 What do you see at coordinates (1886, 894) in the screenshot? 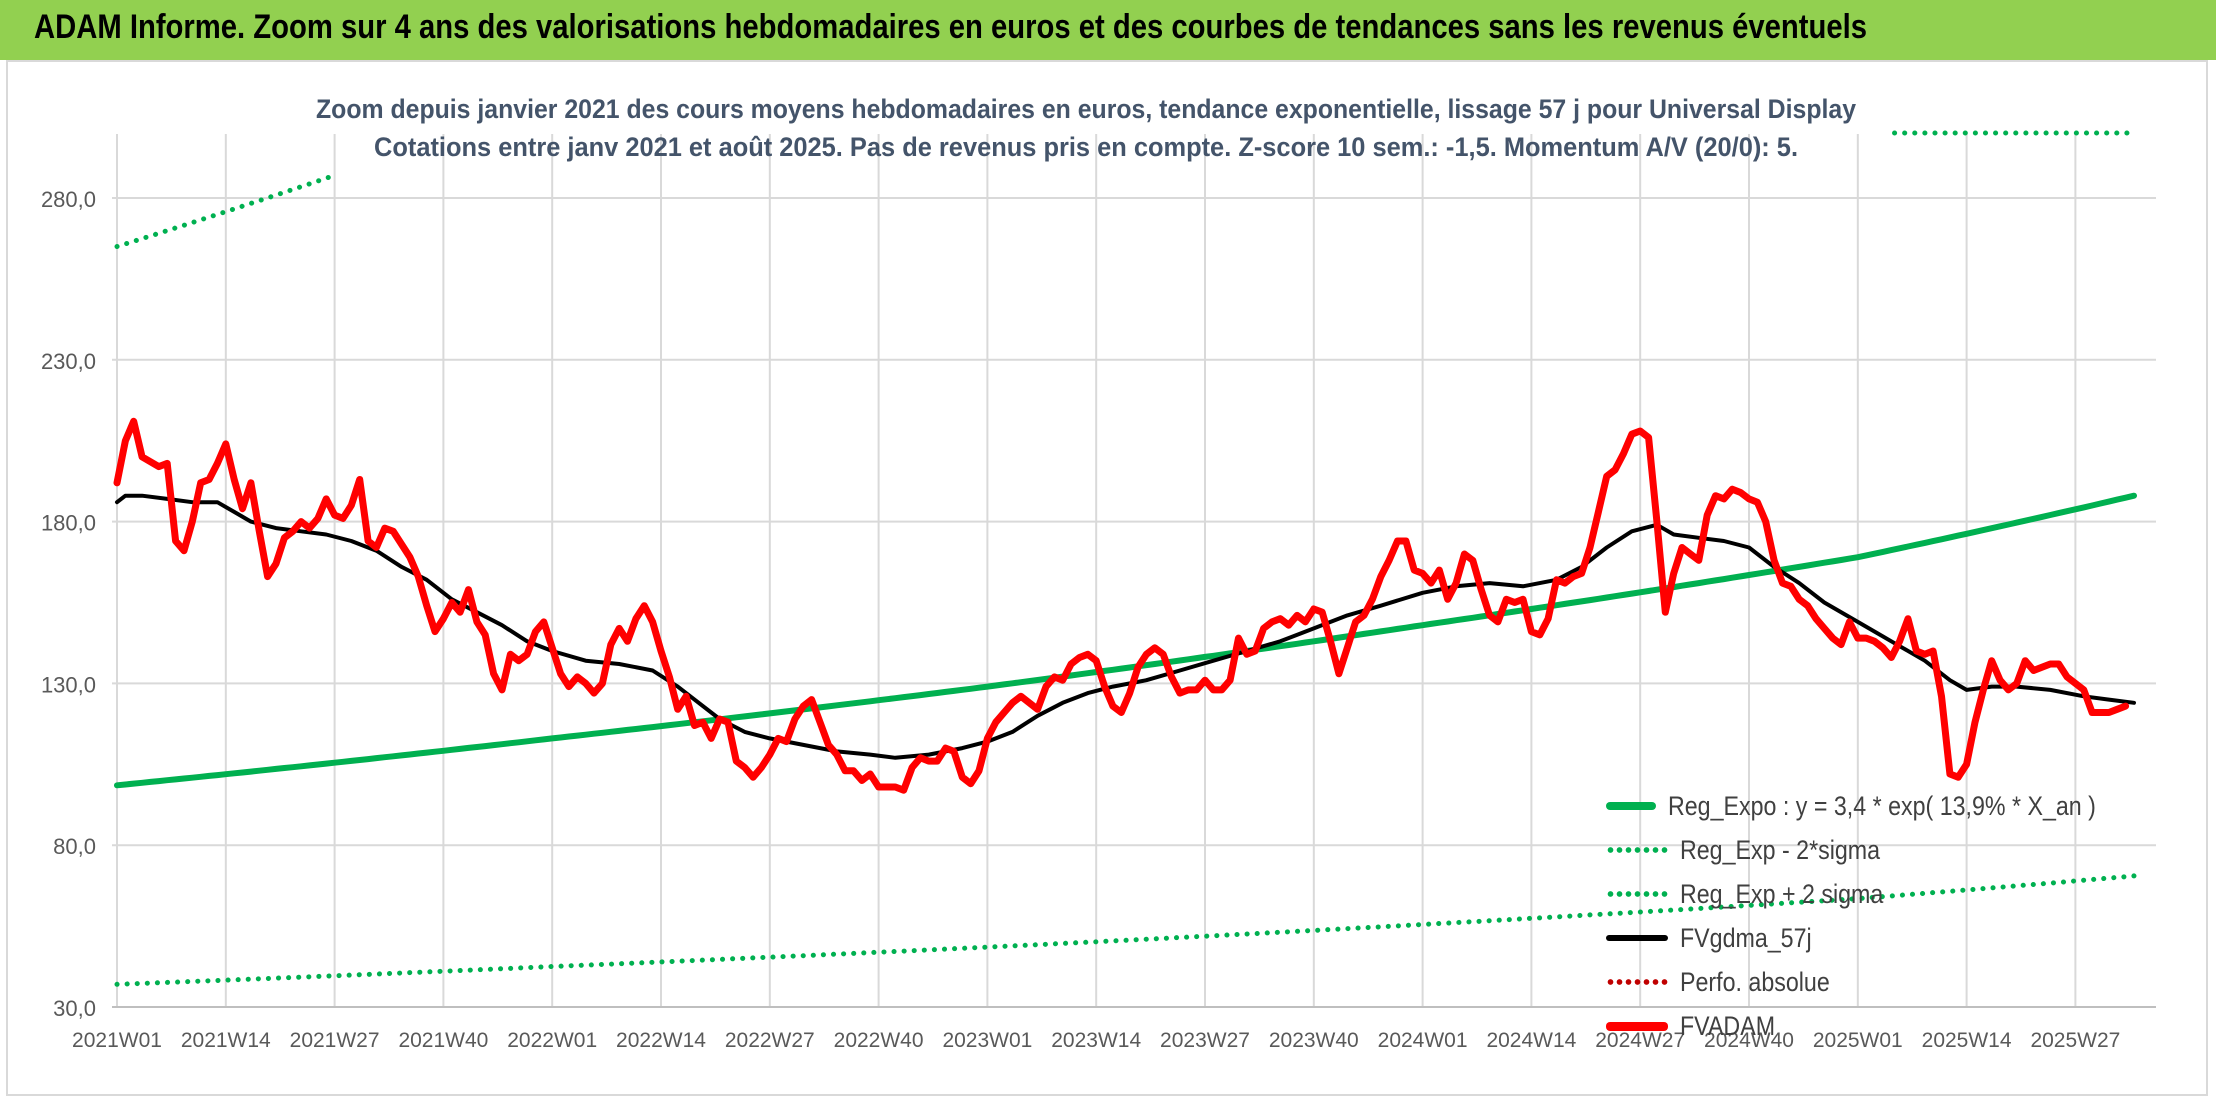
I see `legend-item-reg-exp-plus: Reg_Exp + 2 sigma` at bounding box center [1886, 894].